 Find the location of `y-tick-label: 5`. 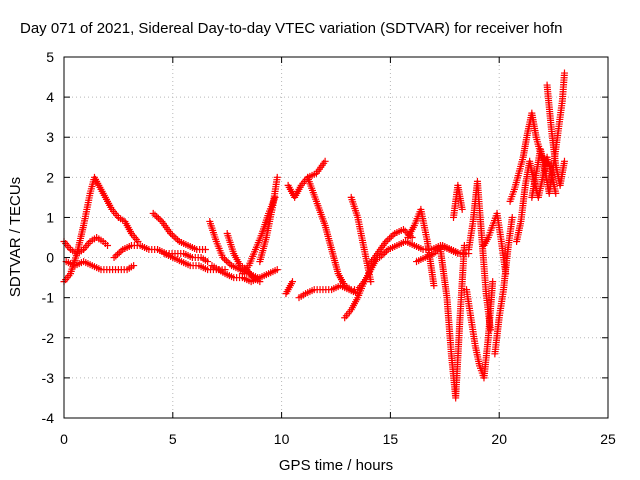

y-tick-label: 5 is located at coordinates (50, 57).